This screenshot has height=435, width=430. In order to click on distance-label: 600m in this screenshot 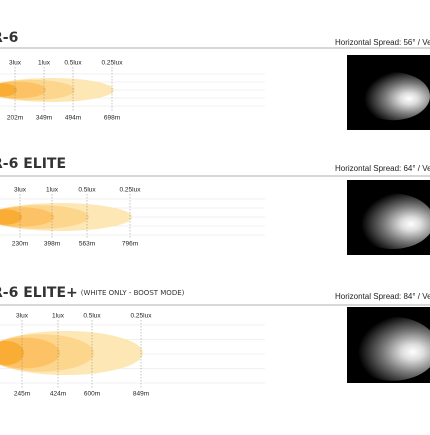, I will do `click(92, 394)`.